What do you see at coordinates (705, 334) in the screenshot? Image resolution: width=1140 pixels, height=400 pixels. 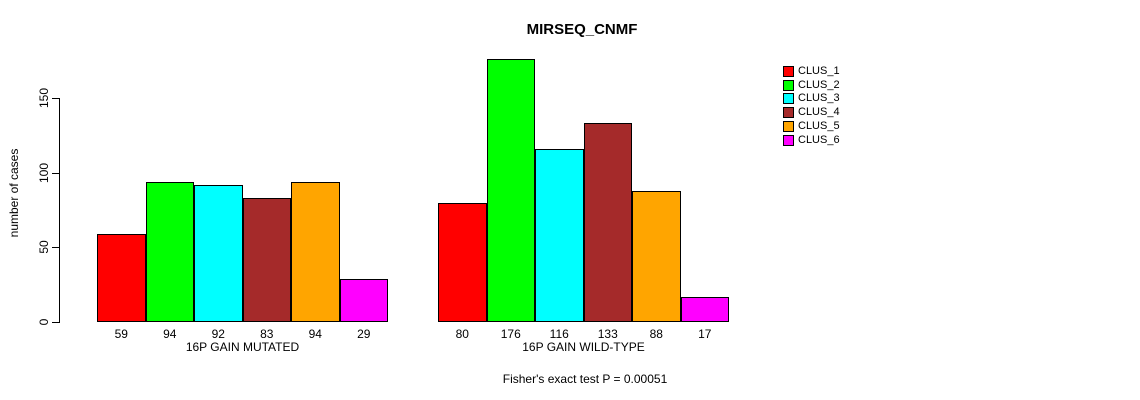 I see `bar-value-label: 17` at bounding box center [705, 334].